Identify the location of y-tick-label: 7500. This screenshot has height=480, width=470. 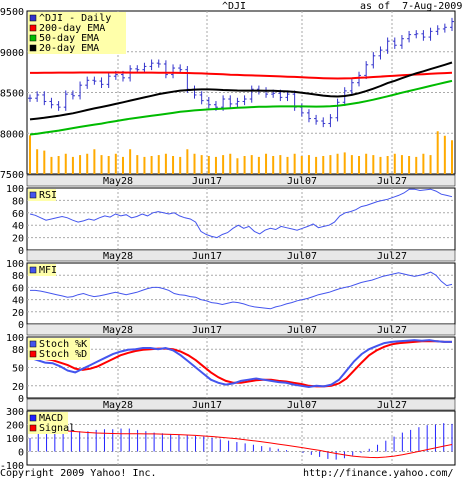
(12, 175).